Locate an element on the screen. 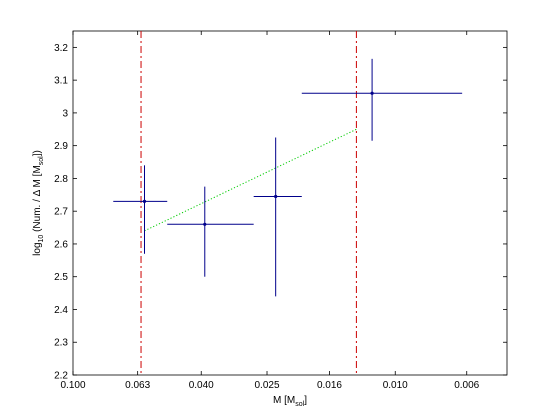  x-tick-label: 0.040 is located at coordinates (201, 385).